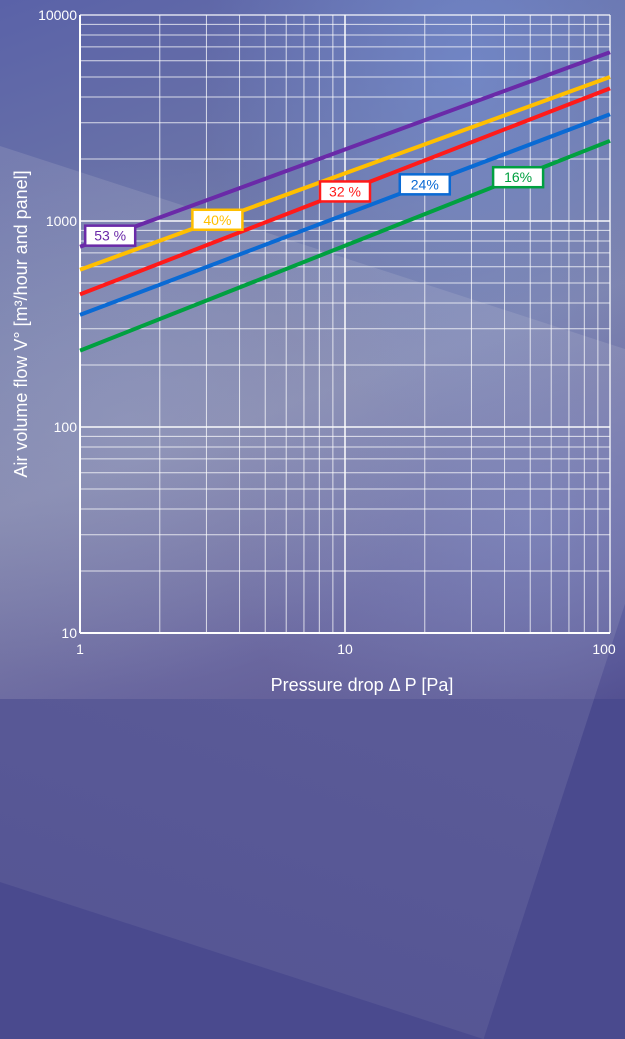 This screenshot has height=1039, width=625. I want to click on series-label-text: 16%, so click(518, 177).